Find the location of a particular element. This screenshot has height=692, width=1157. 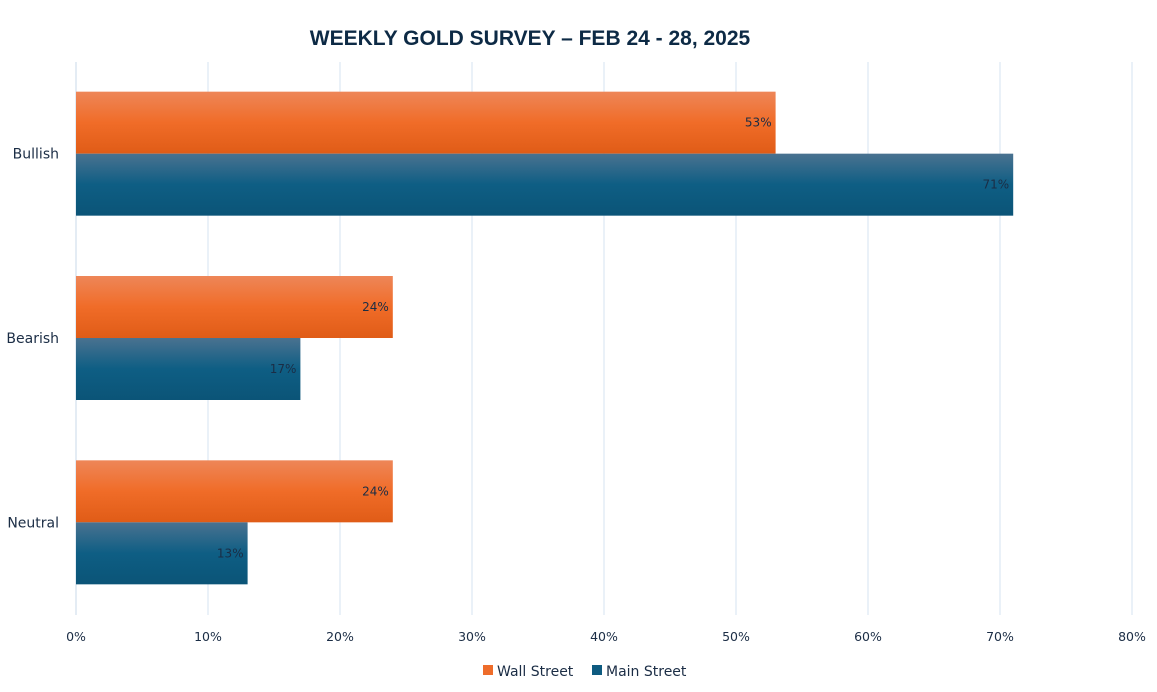

chart-title: WEEKLY GOLD SURVEY – FEB 24 - 28, 2025 is located at coordinates (530, 38).